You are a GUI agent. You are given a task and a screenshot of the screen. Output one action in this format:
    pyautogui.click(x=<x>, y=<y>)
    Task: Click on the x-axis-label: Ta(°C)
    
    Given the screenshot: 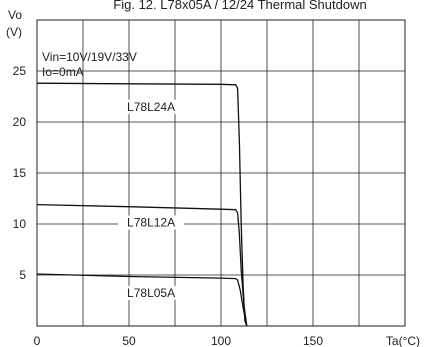 What is the action you would take?
    pyautogui.click(x=403, y=340)
    